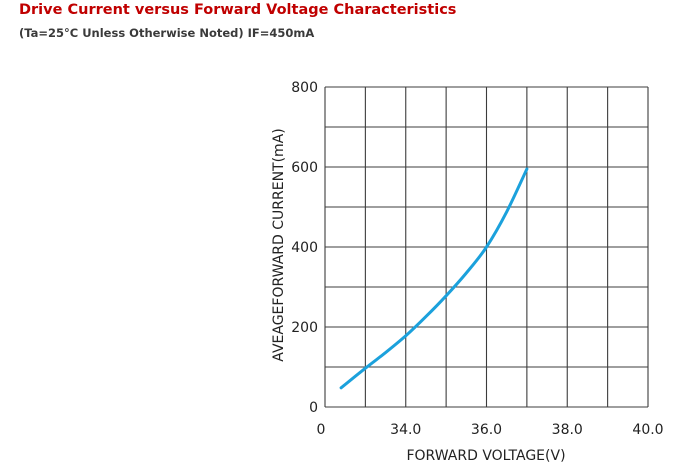  Describe the element at coordinates (304, 88) in the screenshot. I see `y-tick-label-4: 800` at that location.